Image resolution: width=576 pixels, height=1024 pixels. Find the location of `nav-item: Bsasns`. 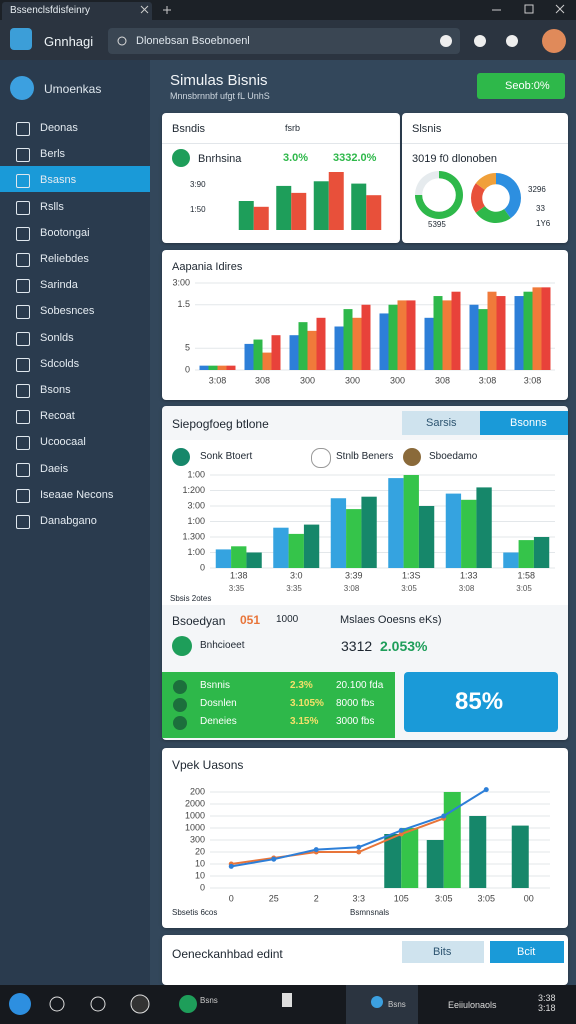

nav-item: Bsasns is located at coordinates (58, 180).